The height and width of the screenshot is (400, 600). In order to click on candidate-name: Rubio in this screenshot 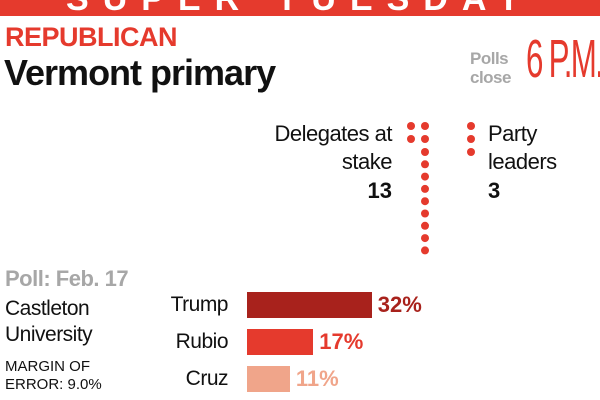, I will do `click(202, 341)`.